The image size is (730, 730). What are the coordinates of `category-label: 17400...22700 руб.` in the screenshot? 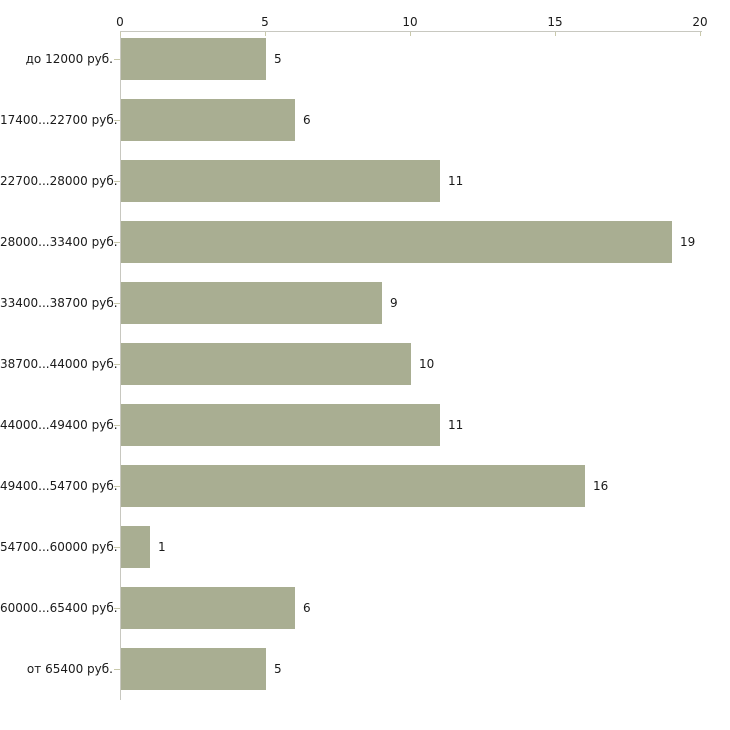 It's located at (59, 120).